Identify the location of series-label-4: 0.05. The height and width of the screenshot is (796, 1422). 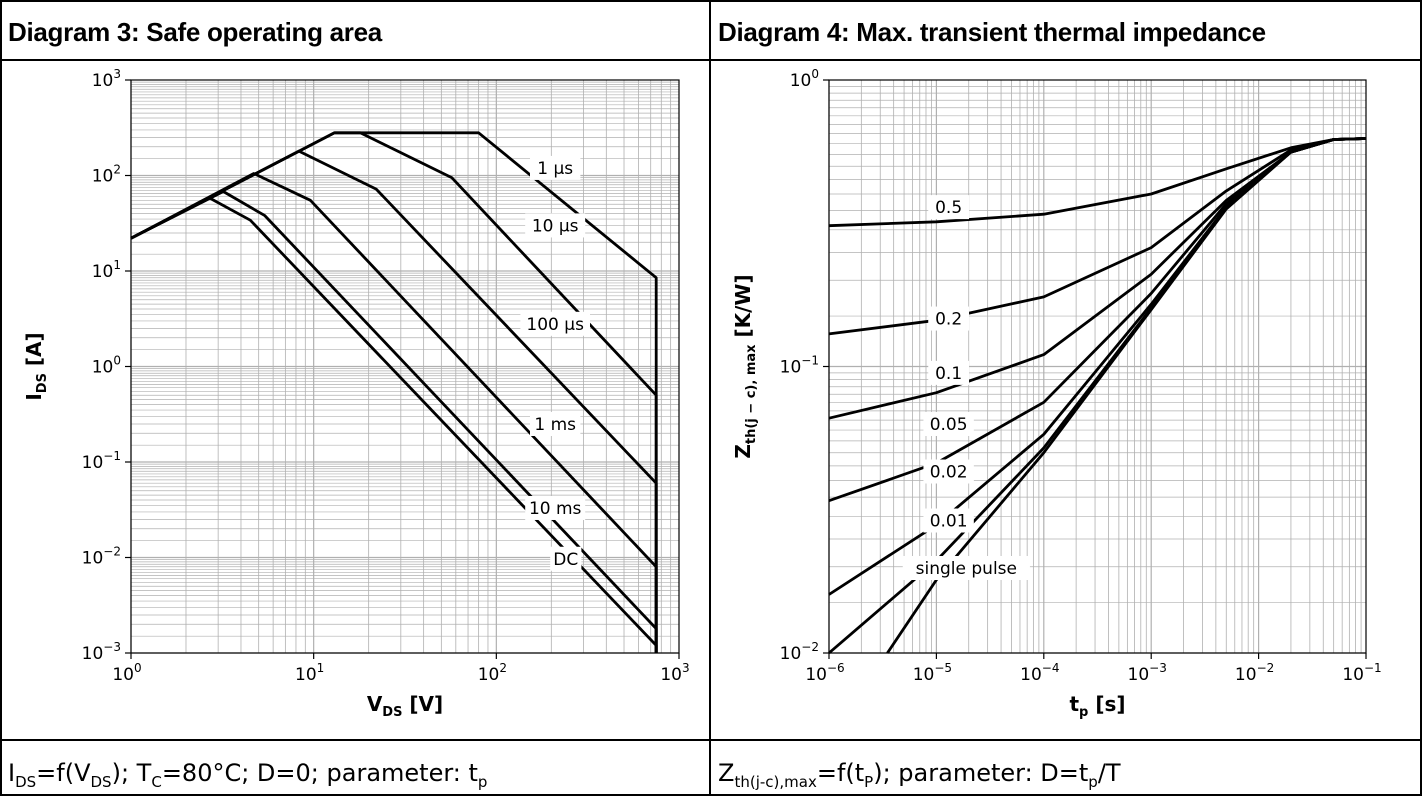
(949, 425).